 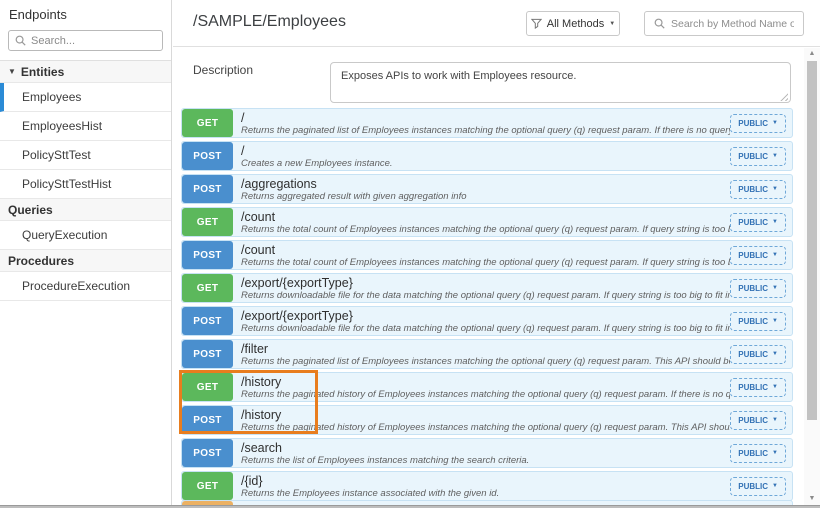 I want to click on sidebar-nav-label: Queries, so click(x=30, y=209).